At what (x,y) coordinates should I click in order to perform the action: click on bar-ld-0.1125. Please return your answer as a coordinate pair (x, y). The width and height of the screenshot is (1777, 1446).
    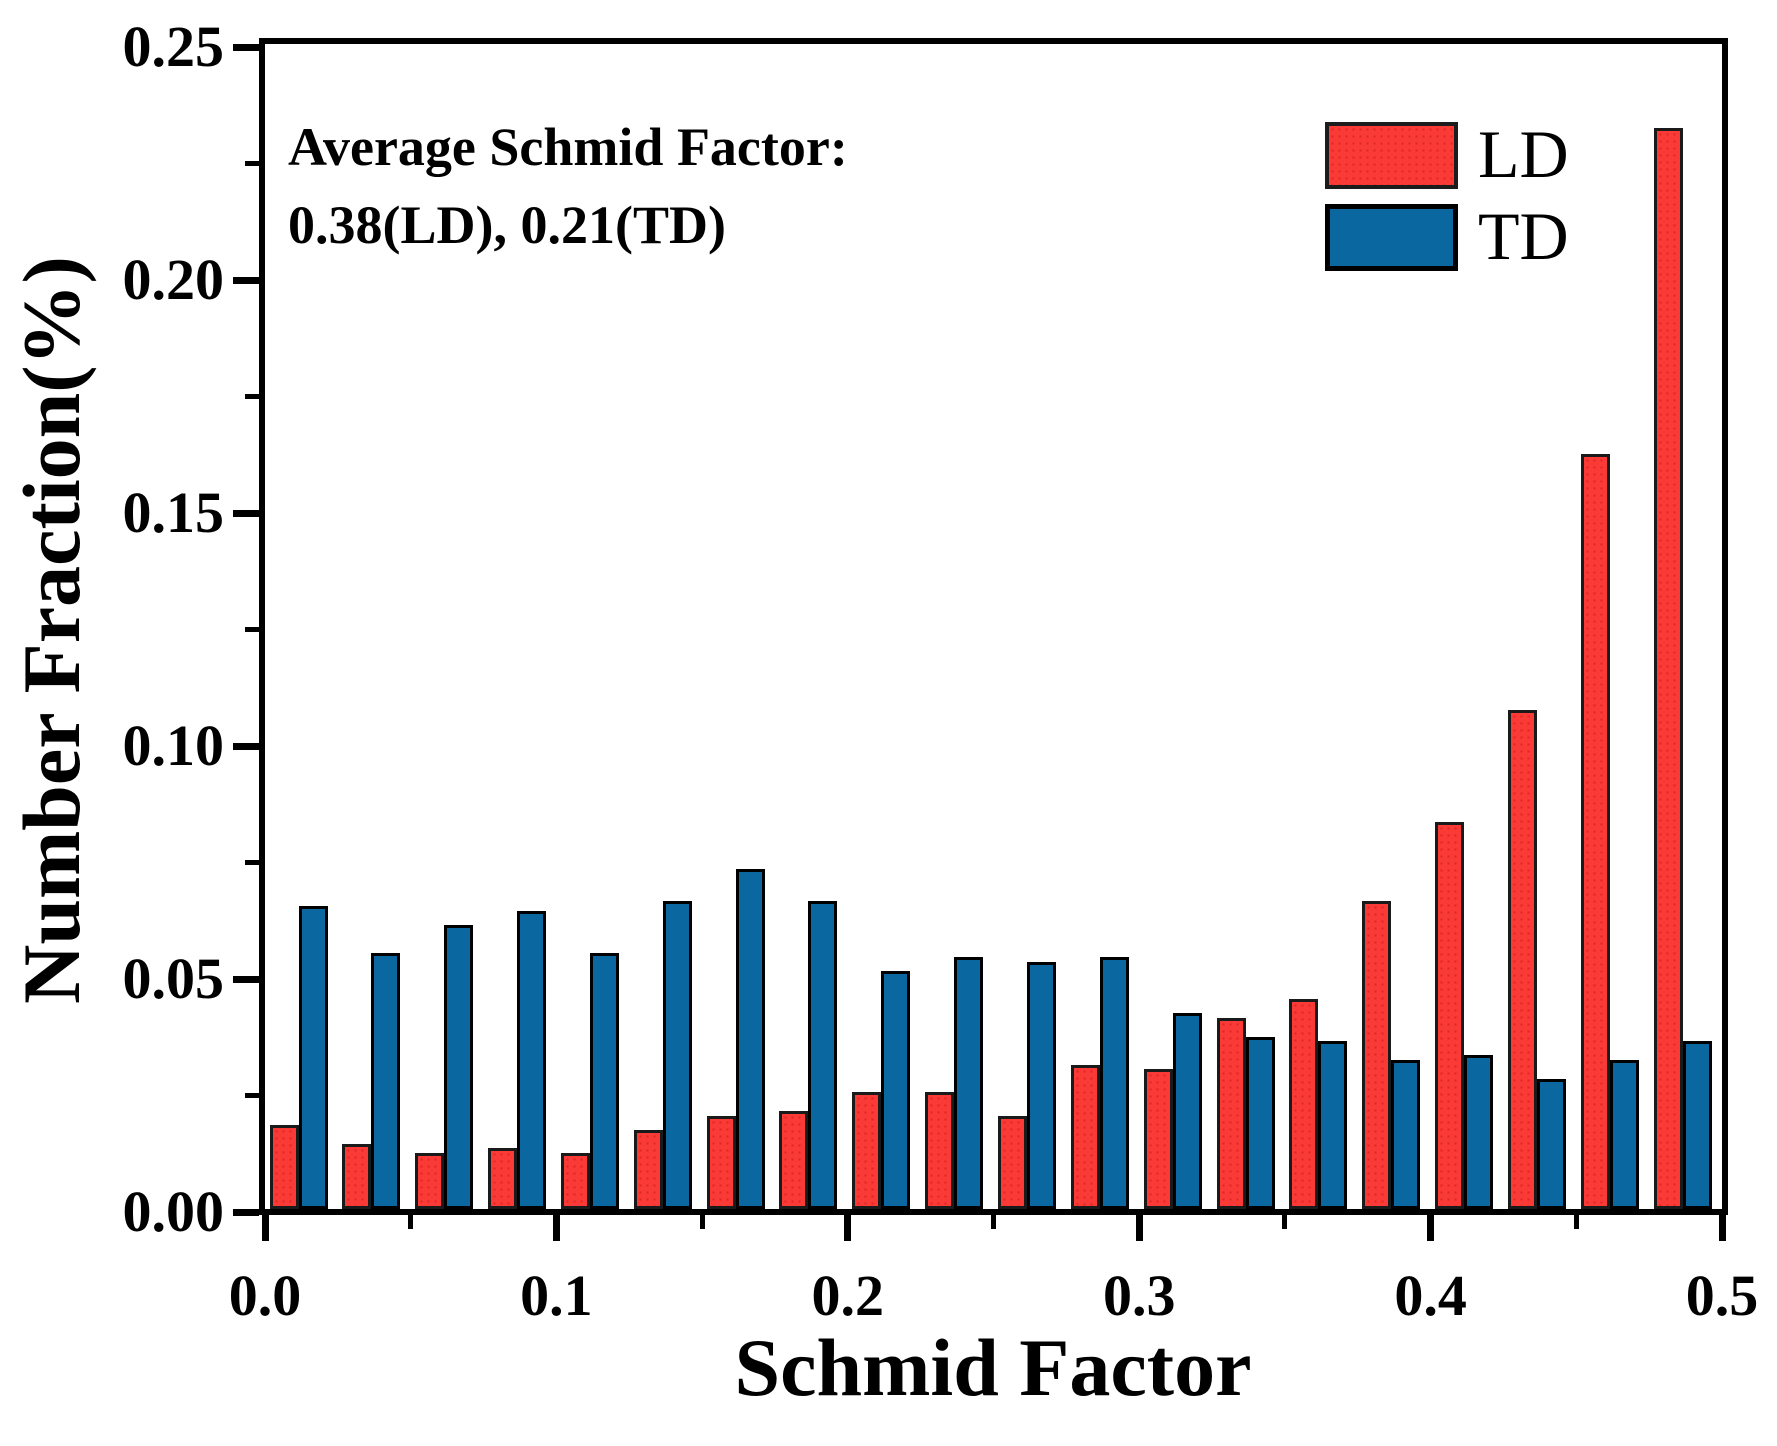
    Looking at the image, I should click on (575, 1181).